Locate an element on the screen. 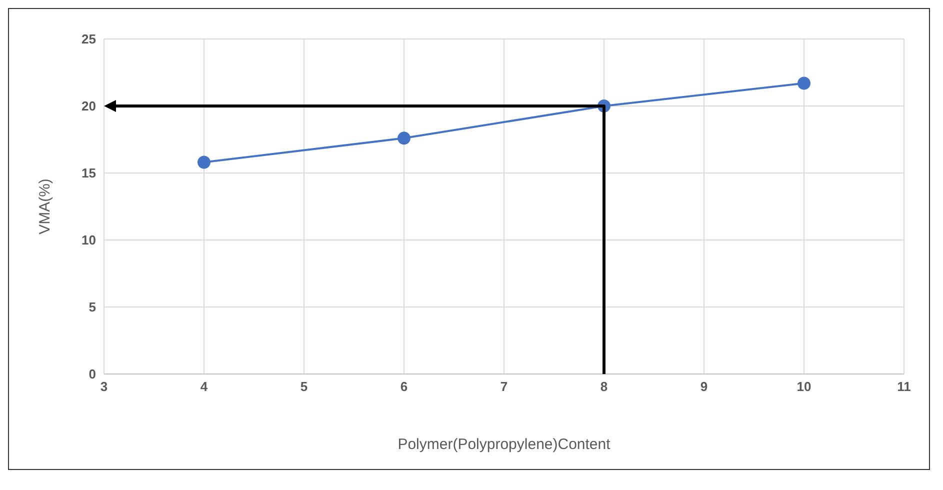  x-tick-label: 11 is located at coordinates (904, 386).